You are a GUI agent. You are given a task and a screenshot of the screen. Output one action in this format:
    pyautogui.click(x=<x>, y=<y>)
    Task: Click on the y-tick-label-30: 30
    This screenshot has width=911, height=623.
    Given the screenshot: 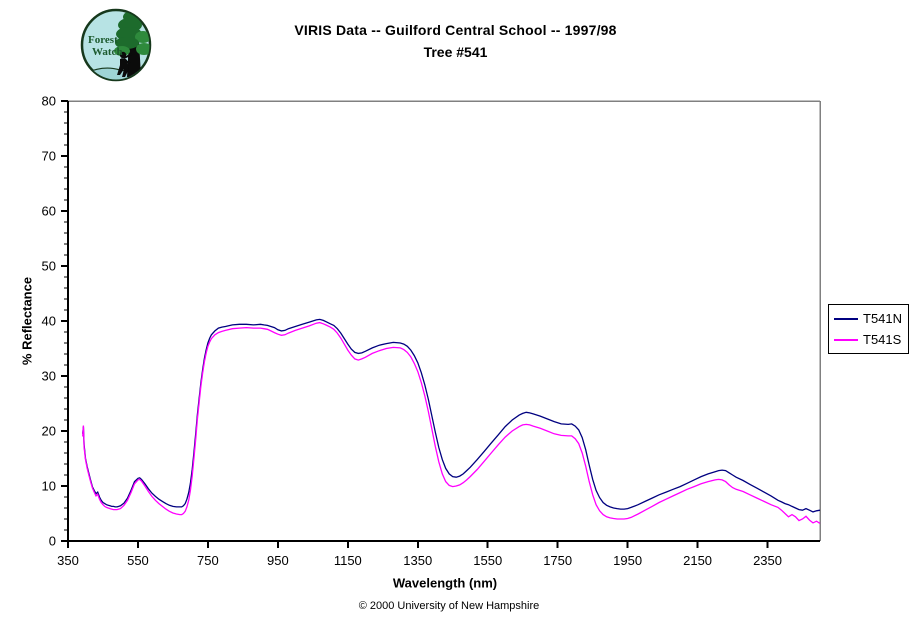 What is the action you would take?
    pyautogui.click(x=49, y=376)
    